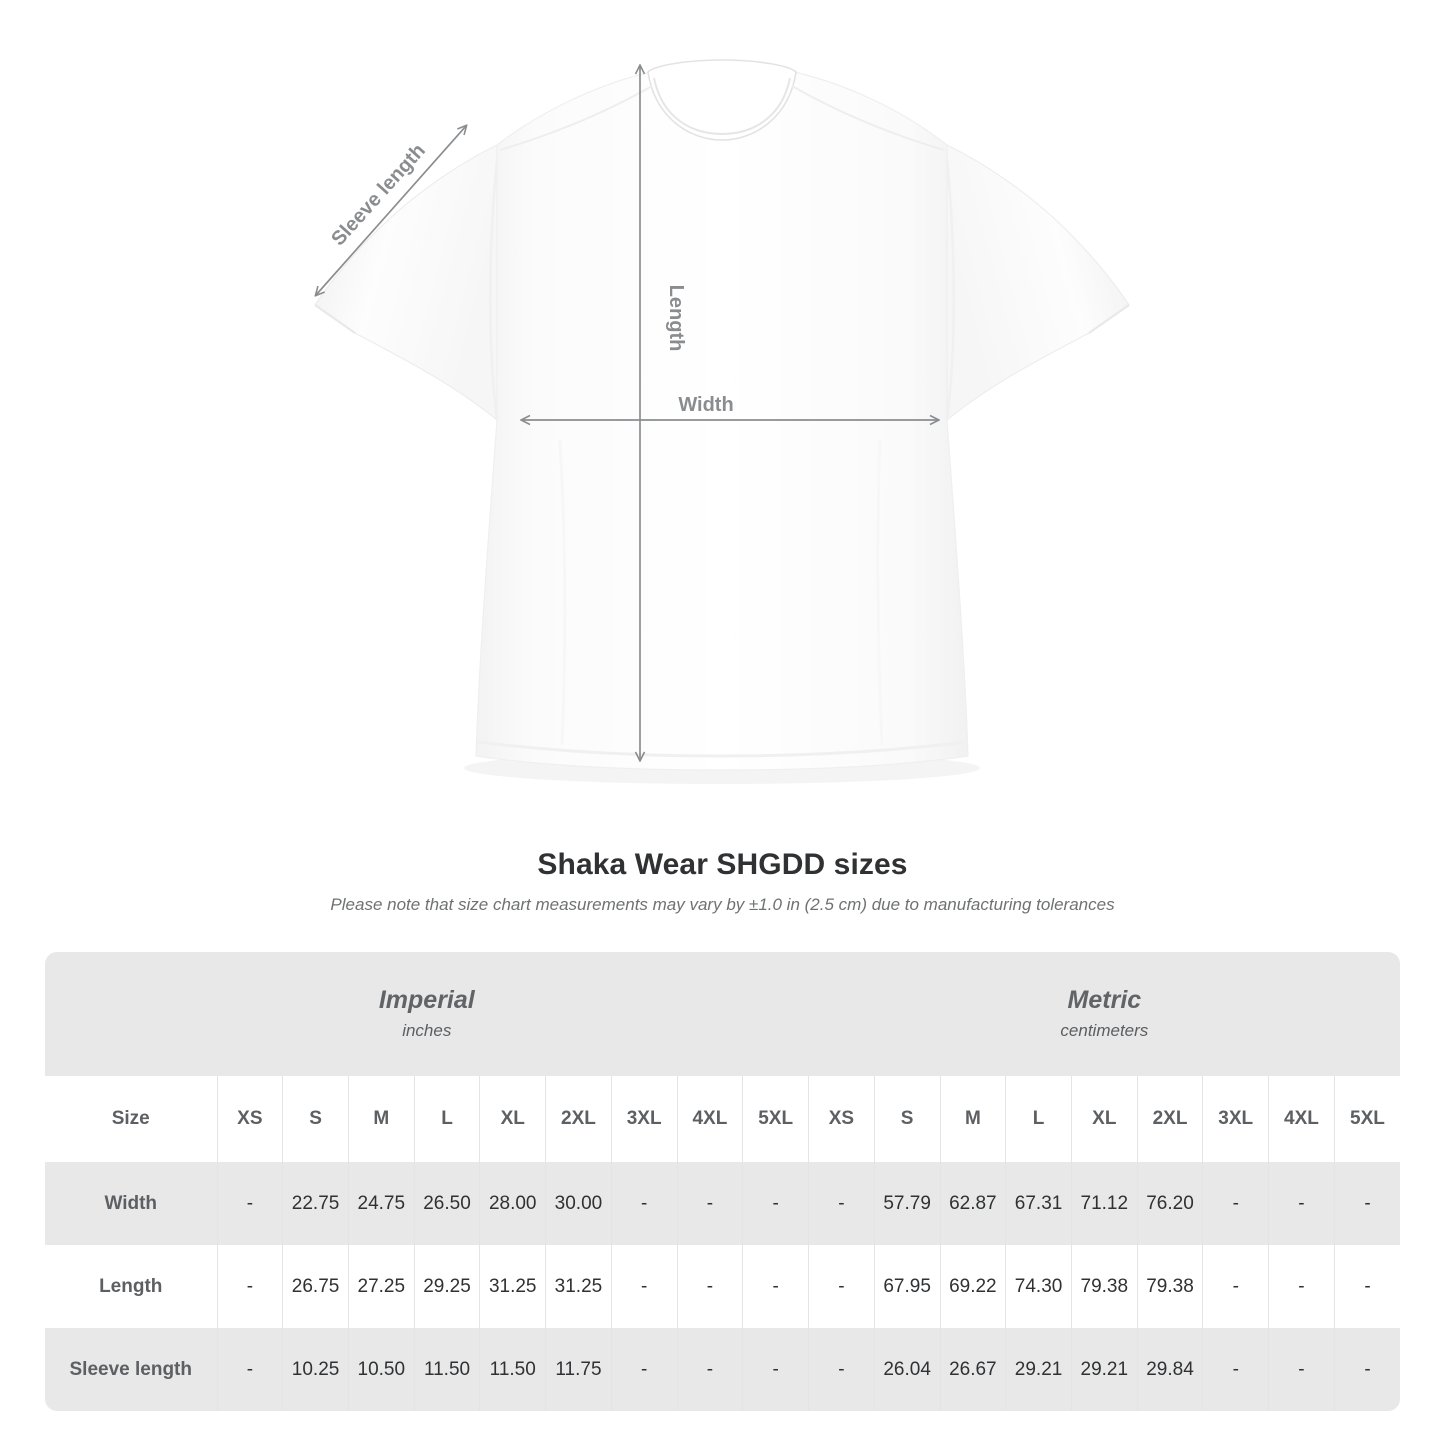  I want to click on cell-width-metric-m: 62.87, so click(973, 1203).